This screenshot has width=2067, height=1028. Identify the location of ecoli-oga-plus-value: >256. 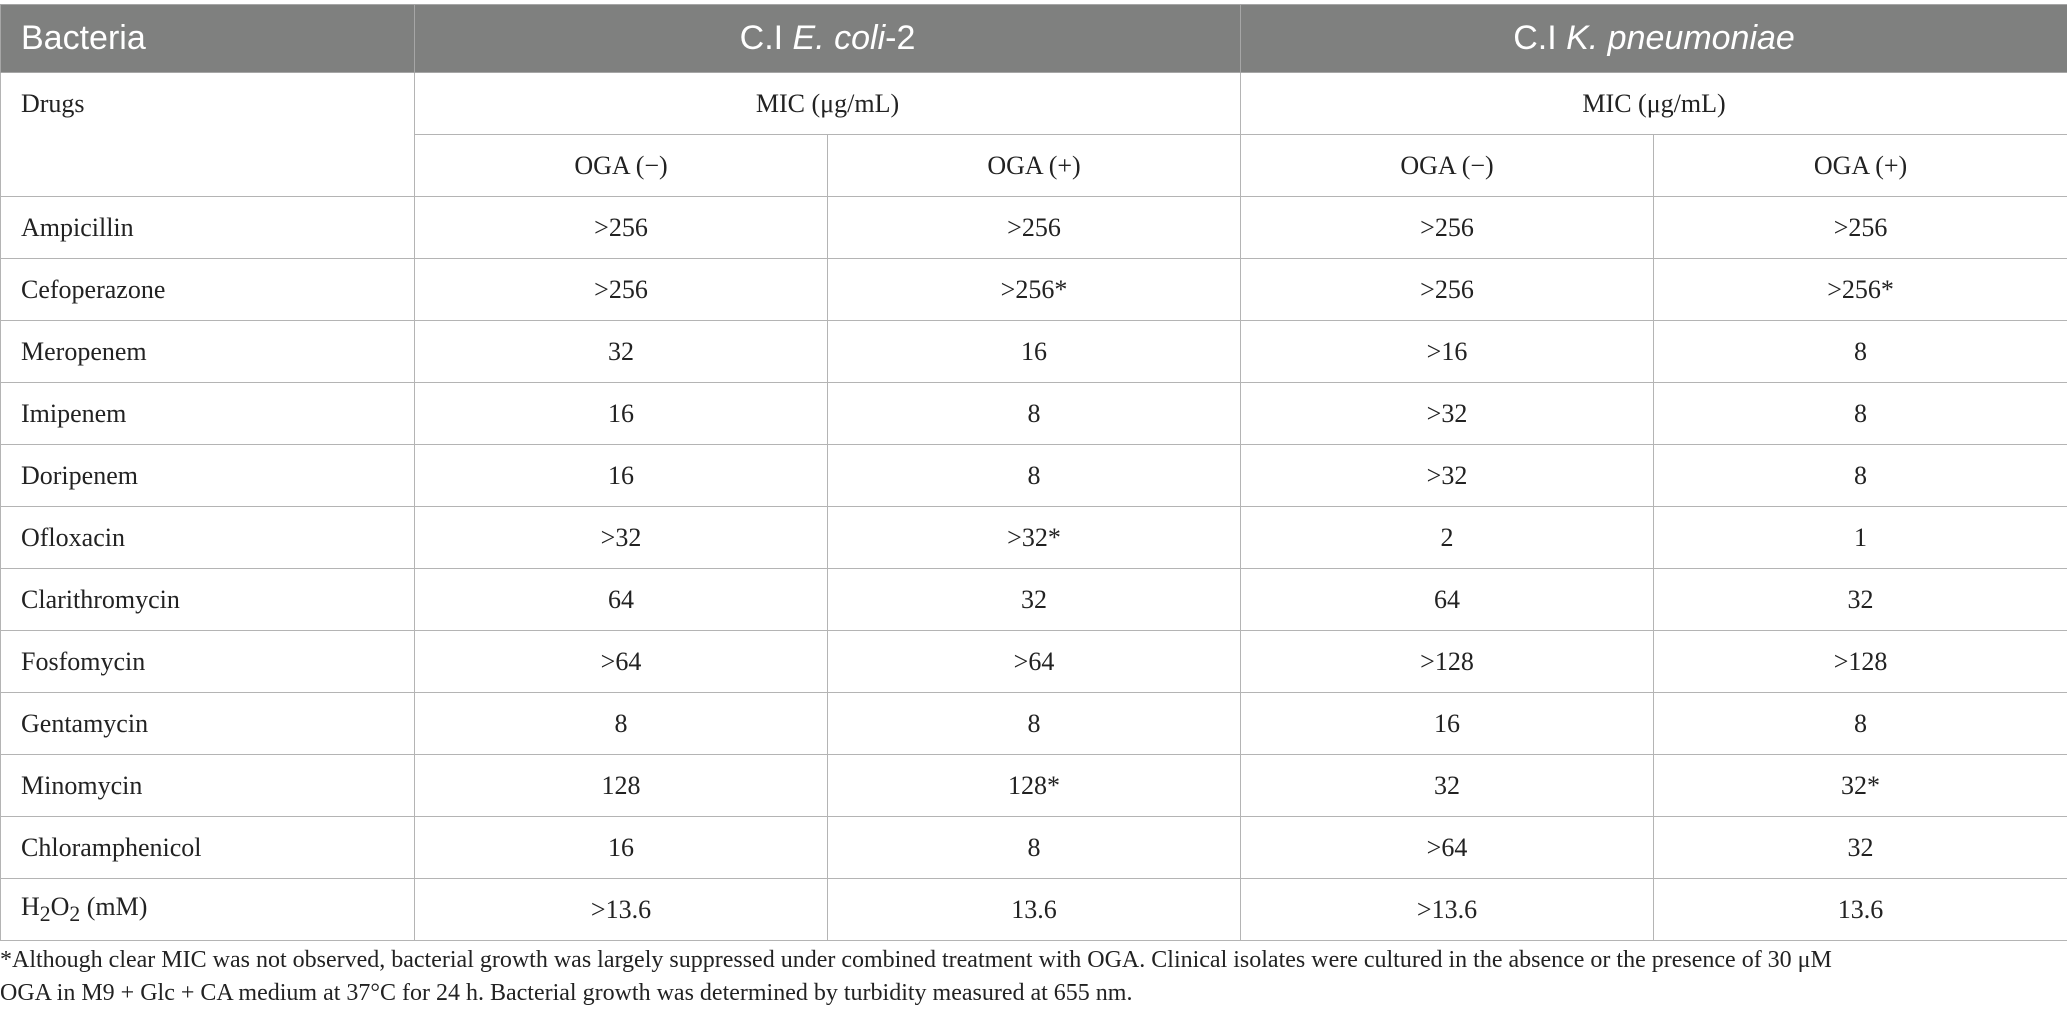
(1034, 227).